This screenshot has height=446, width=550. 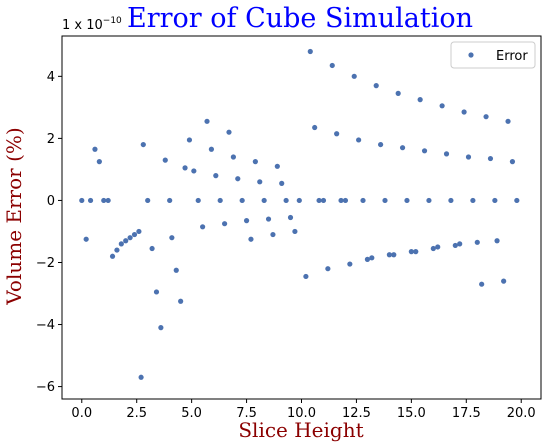 I want to click on x-tick-label: 20.0, so click(x=521, y=413).